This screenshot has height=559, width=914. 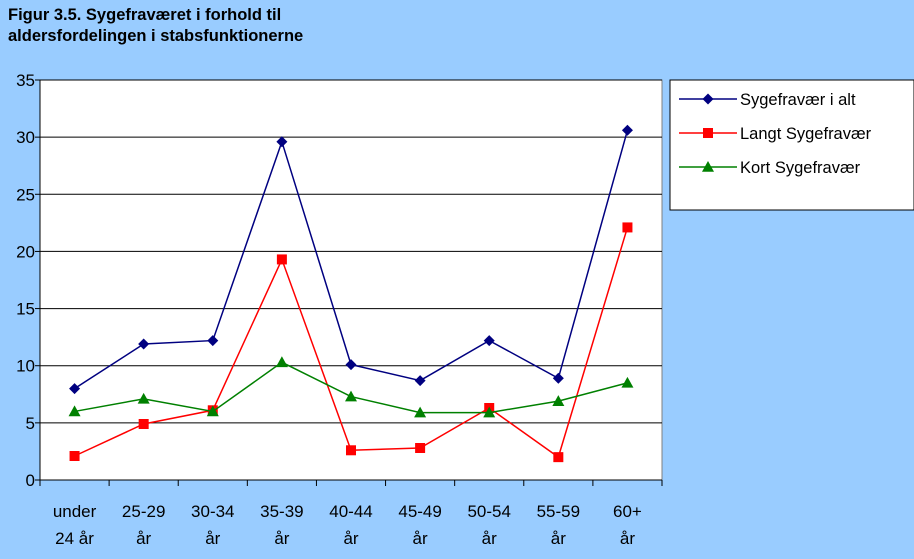 I want to click on y-tick-label: 15, so click(x=25, y=309).